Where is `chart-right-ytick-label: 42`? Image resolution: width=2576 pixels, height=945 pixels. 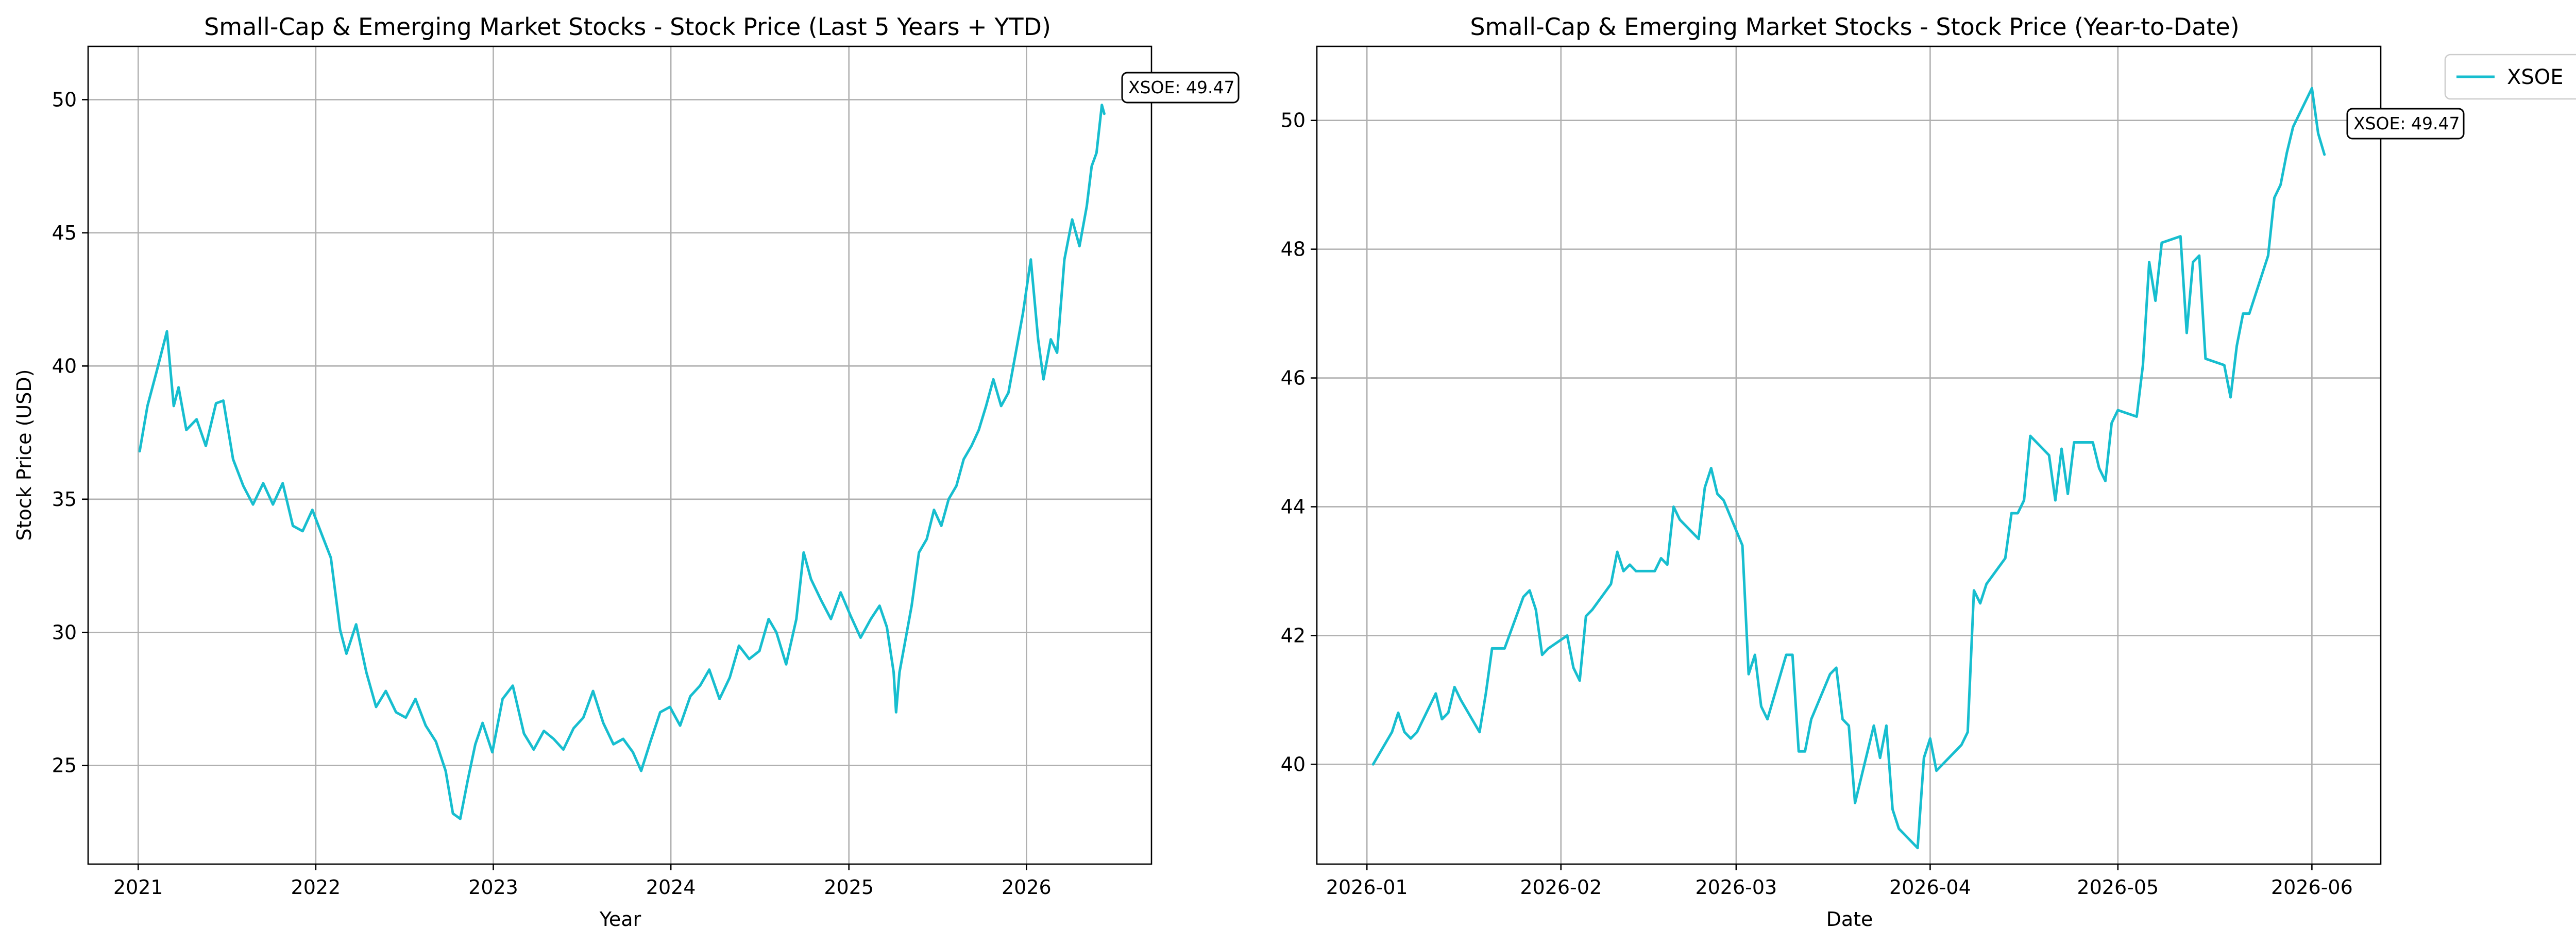 chart-right-ytick-label: 42 is located at coordinates (1293, 635).